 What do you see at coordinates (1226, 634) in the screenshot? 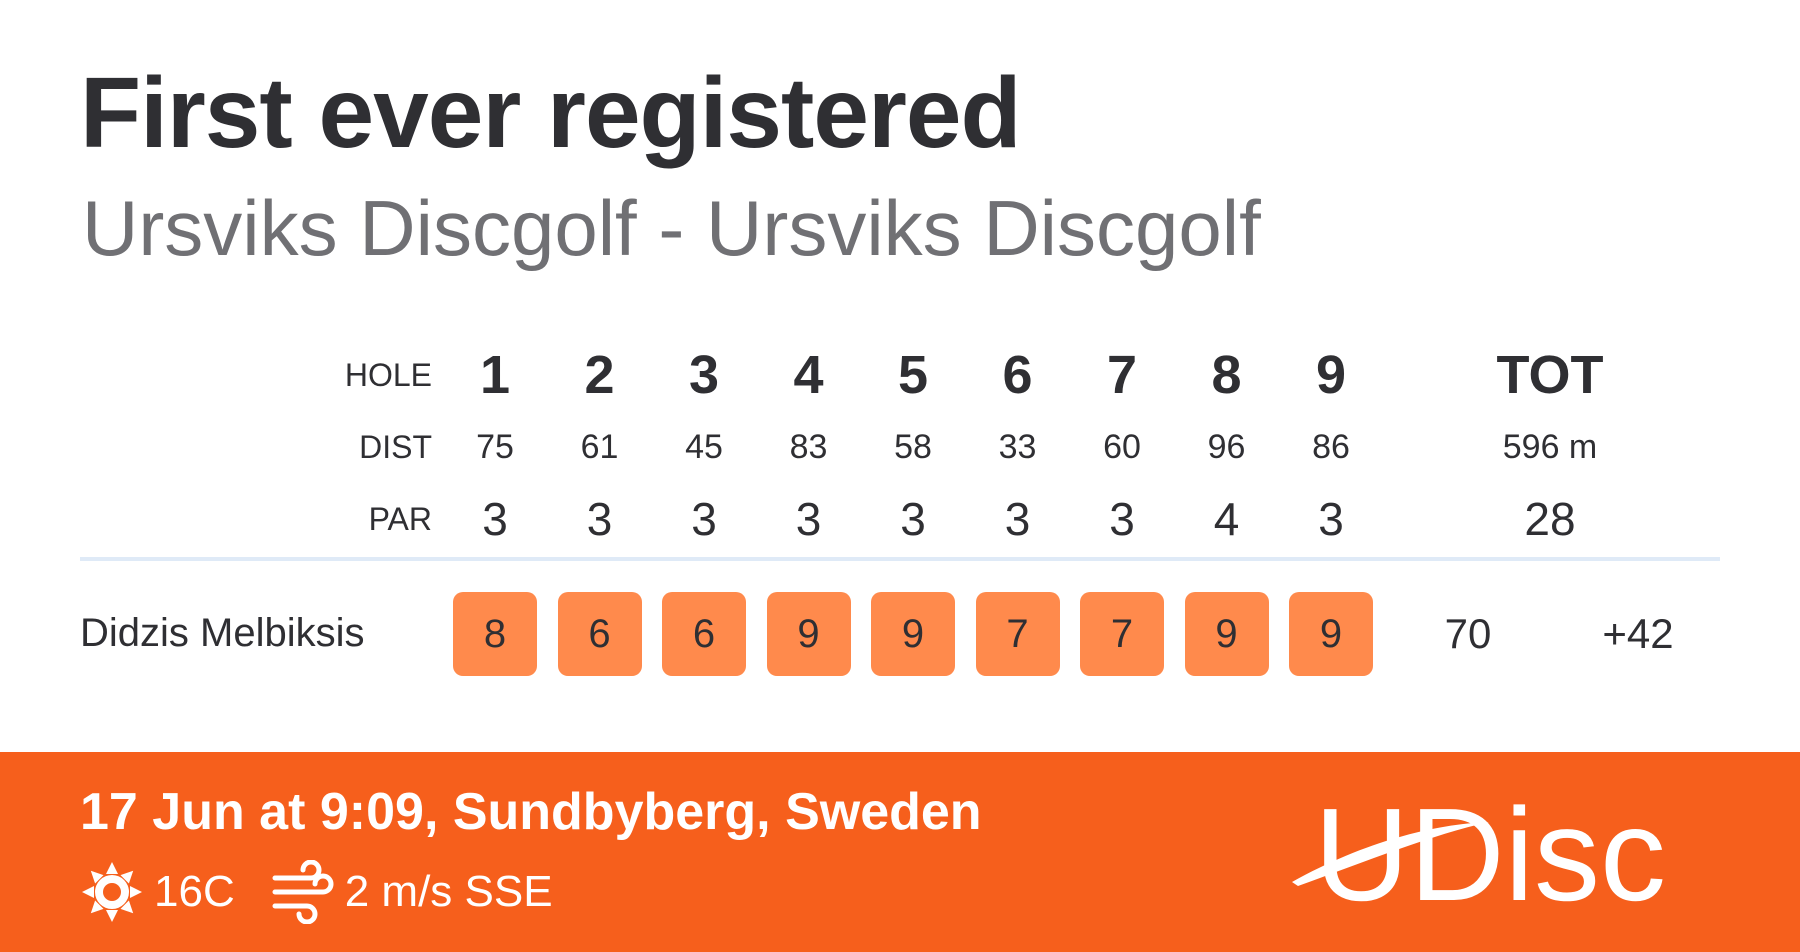
I see `hole-score-8: 9` at bounding box center [1226, 634].